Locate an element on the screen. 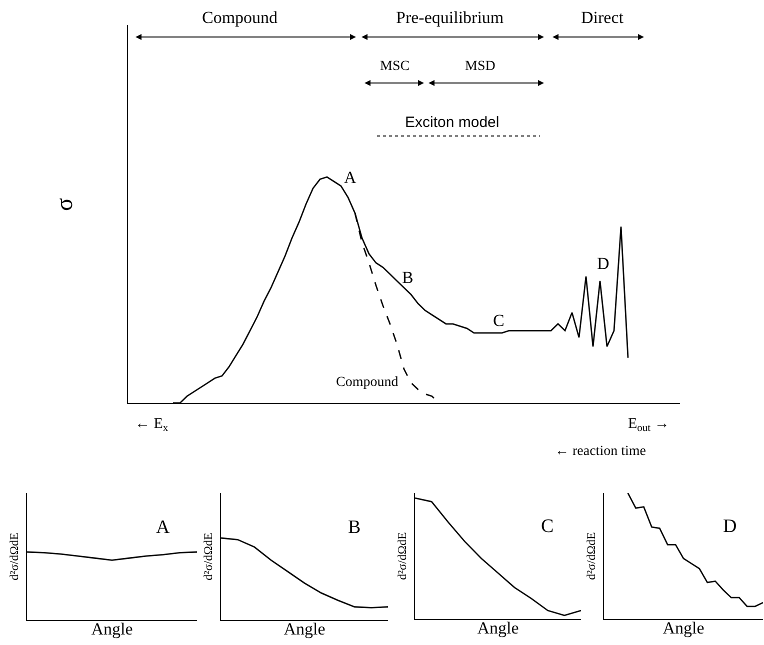  annotation: Compound is located at coordinates (367, 382).